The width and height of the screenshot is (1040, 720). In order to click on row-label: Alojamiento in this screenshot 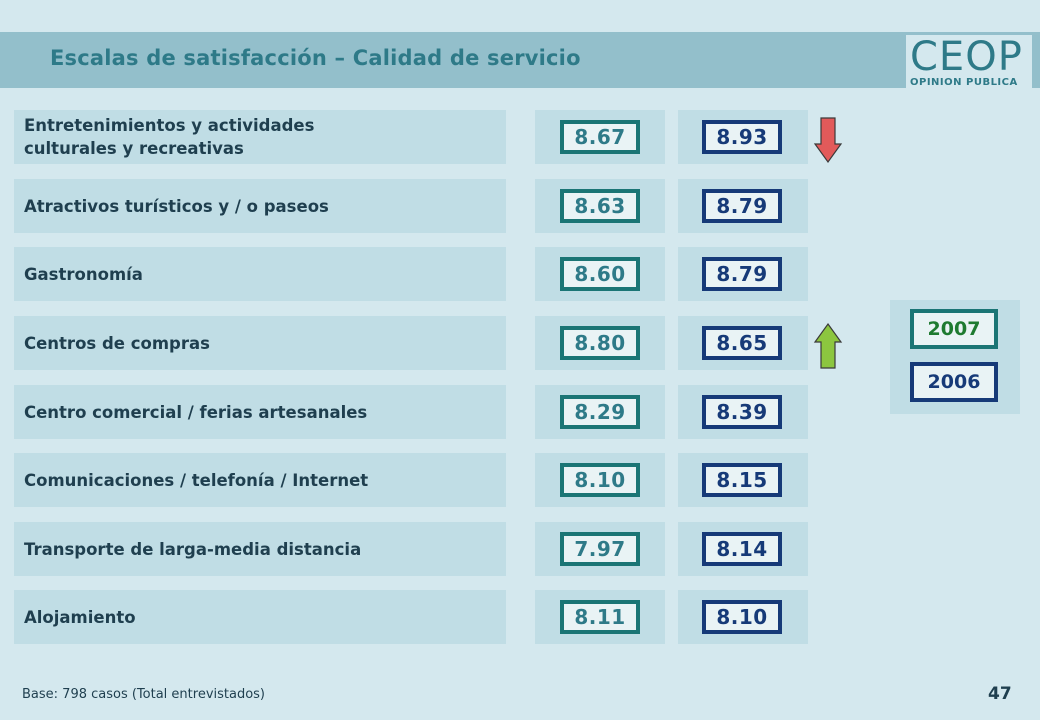, I will do `click(260, 617)`.